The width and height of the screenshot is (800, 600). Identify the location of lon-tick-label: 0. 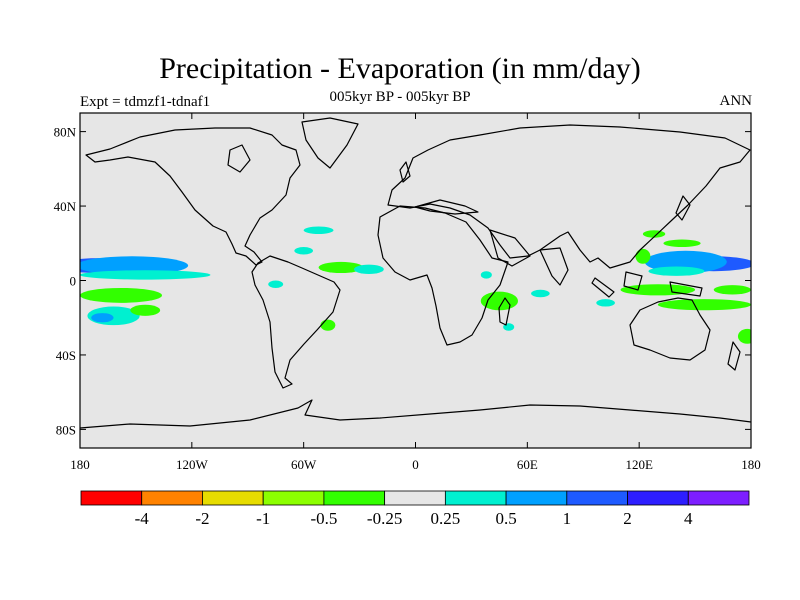
(415, 464).